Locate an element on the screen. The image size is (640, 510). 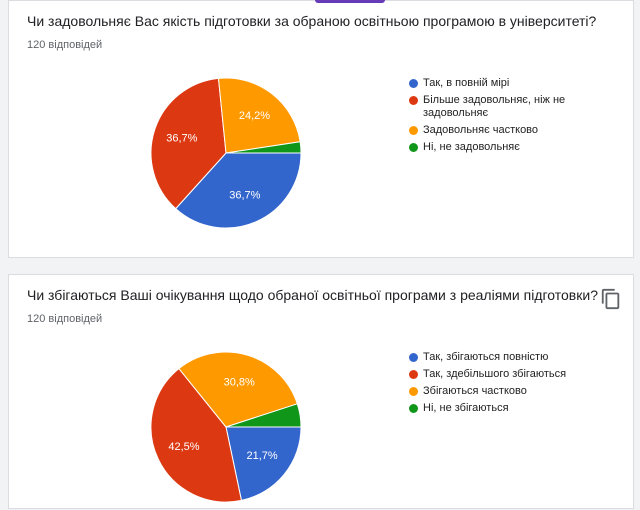
legend-item: Так, здебільшого збігаються is located at coordinates (489, 374).